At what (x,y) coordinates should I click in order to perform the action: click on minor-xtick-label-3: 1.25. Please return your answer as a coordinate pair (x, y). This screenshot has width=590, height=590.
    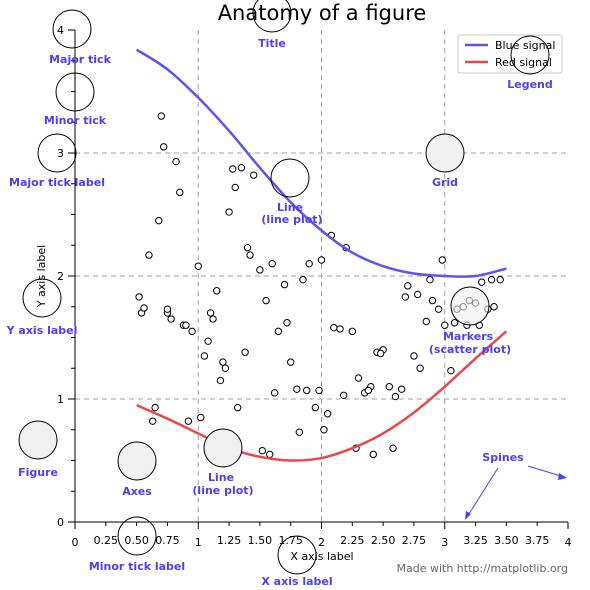
    Looking at the image, I should click on (229, 540).